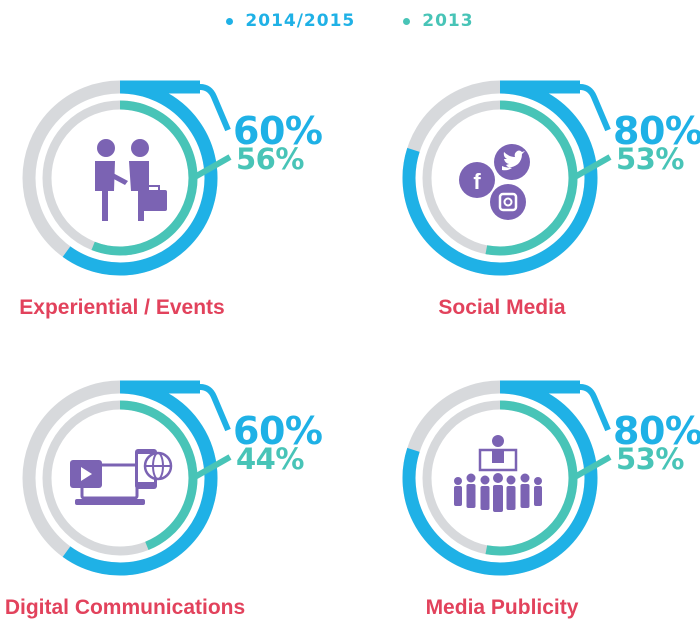  I want to click on facebook-icon, so click(477, 180).